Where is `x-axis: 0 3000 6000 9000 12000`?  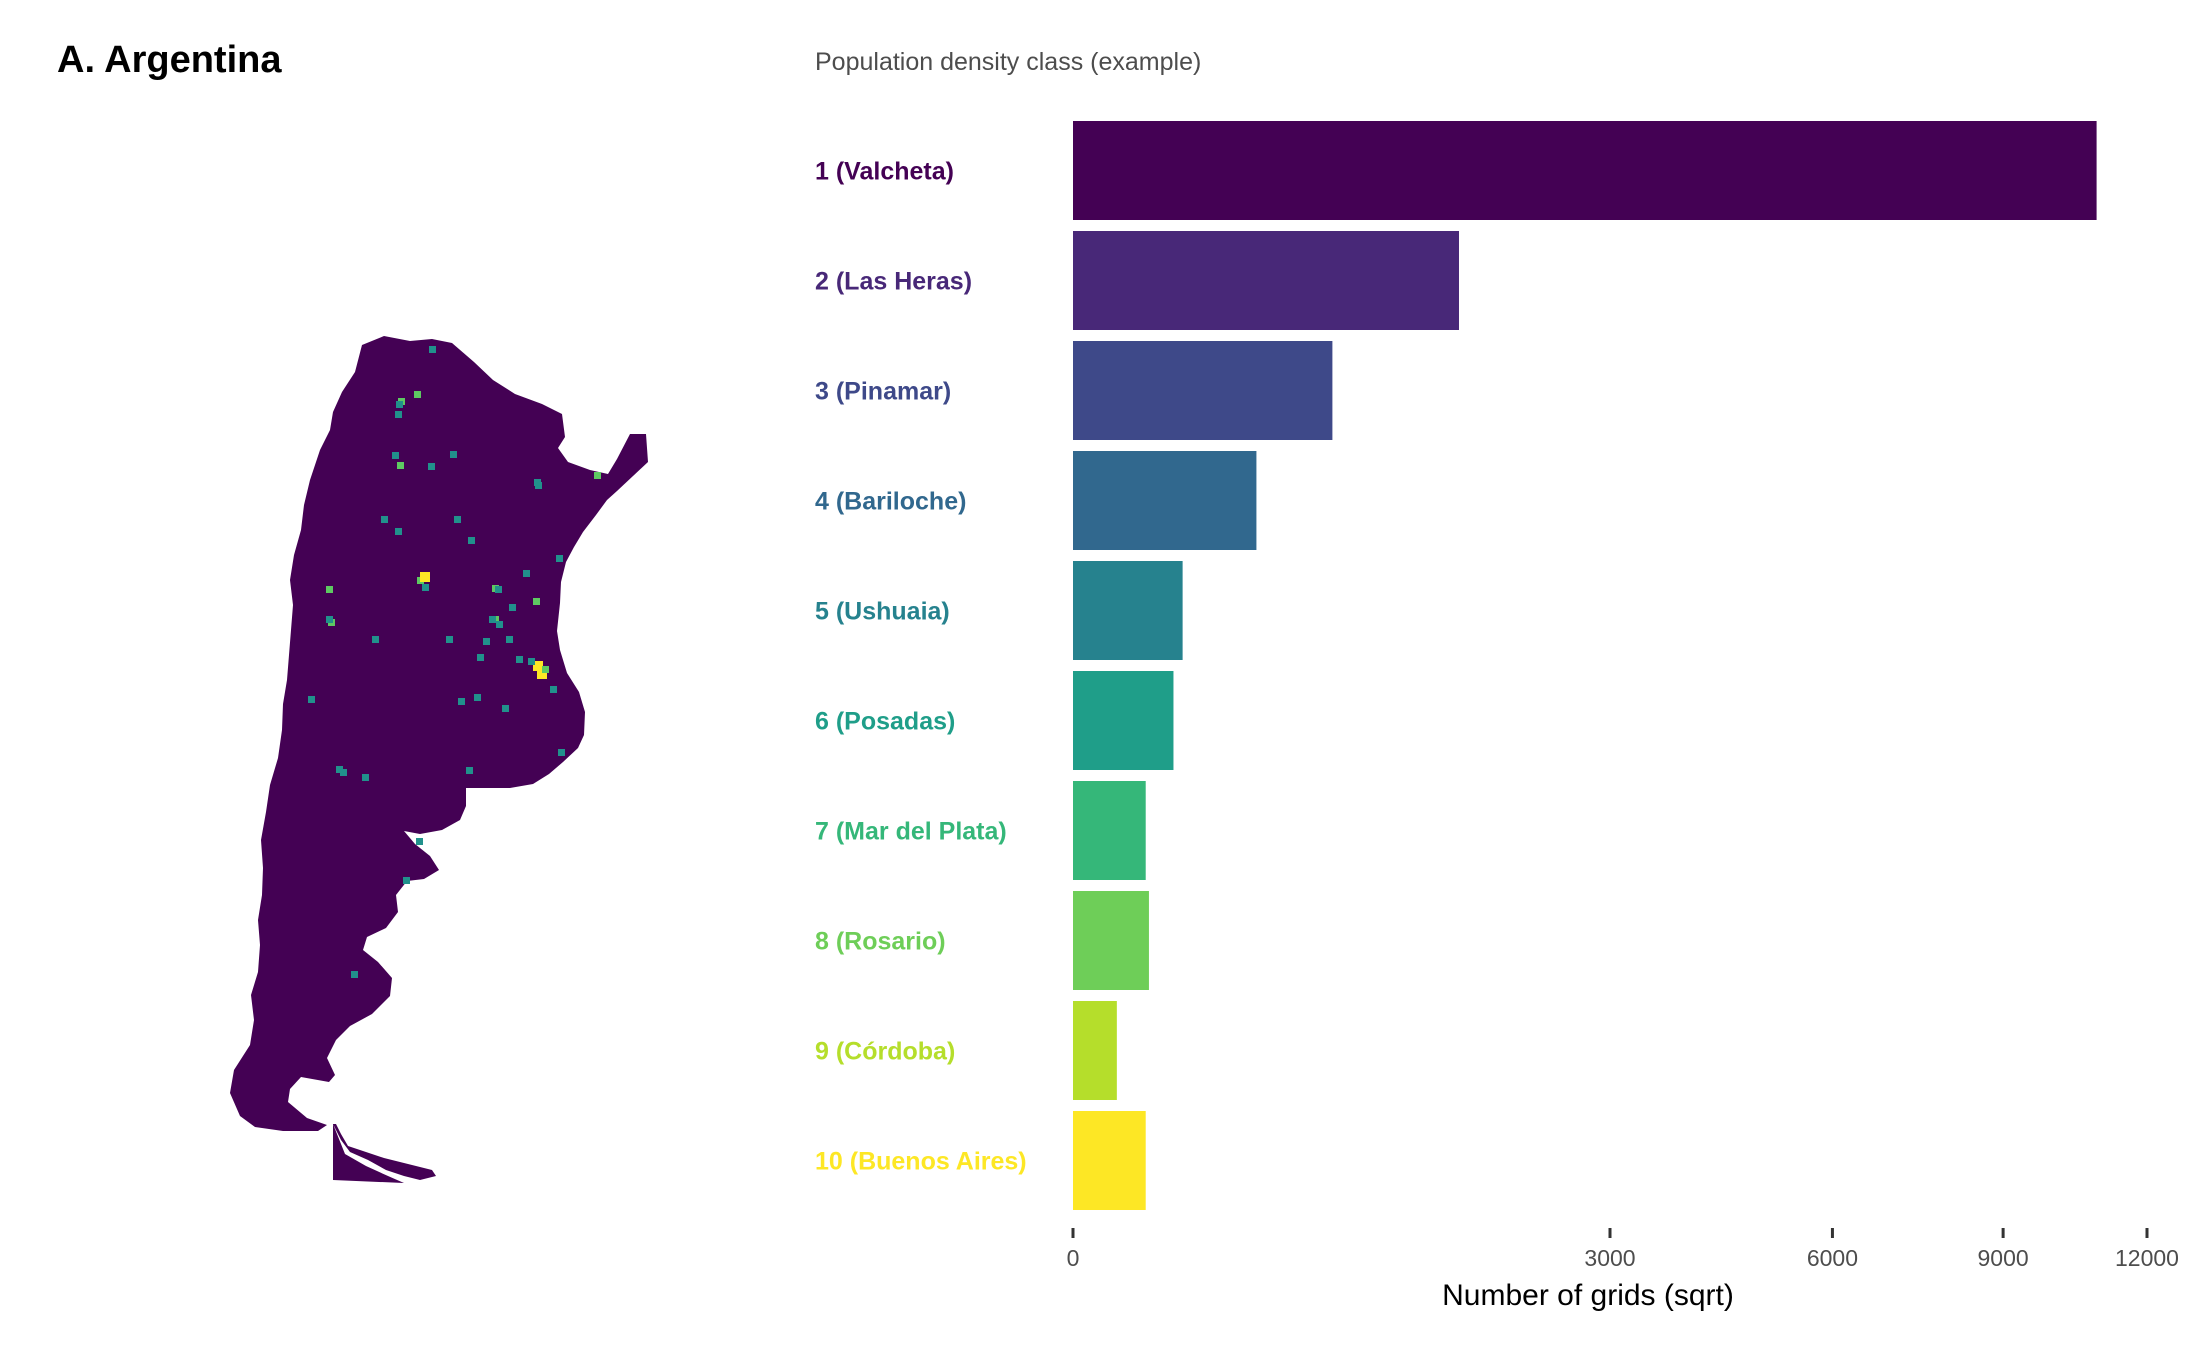 x-axis: 0 3000 6000 9000 12000 is located at coordinates (1623, 1249).